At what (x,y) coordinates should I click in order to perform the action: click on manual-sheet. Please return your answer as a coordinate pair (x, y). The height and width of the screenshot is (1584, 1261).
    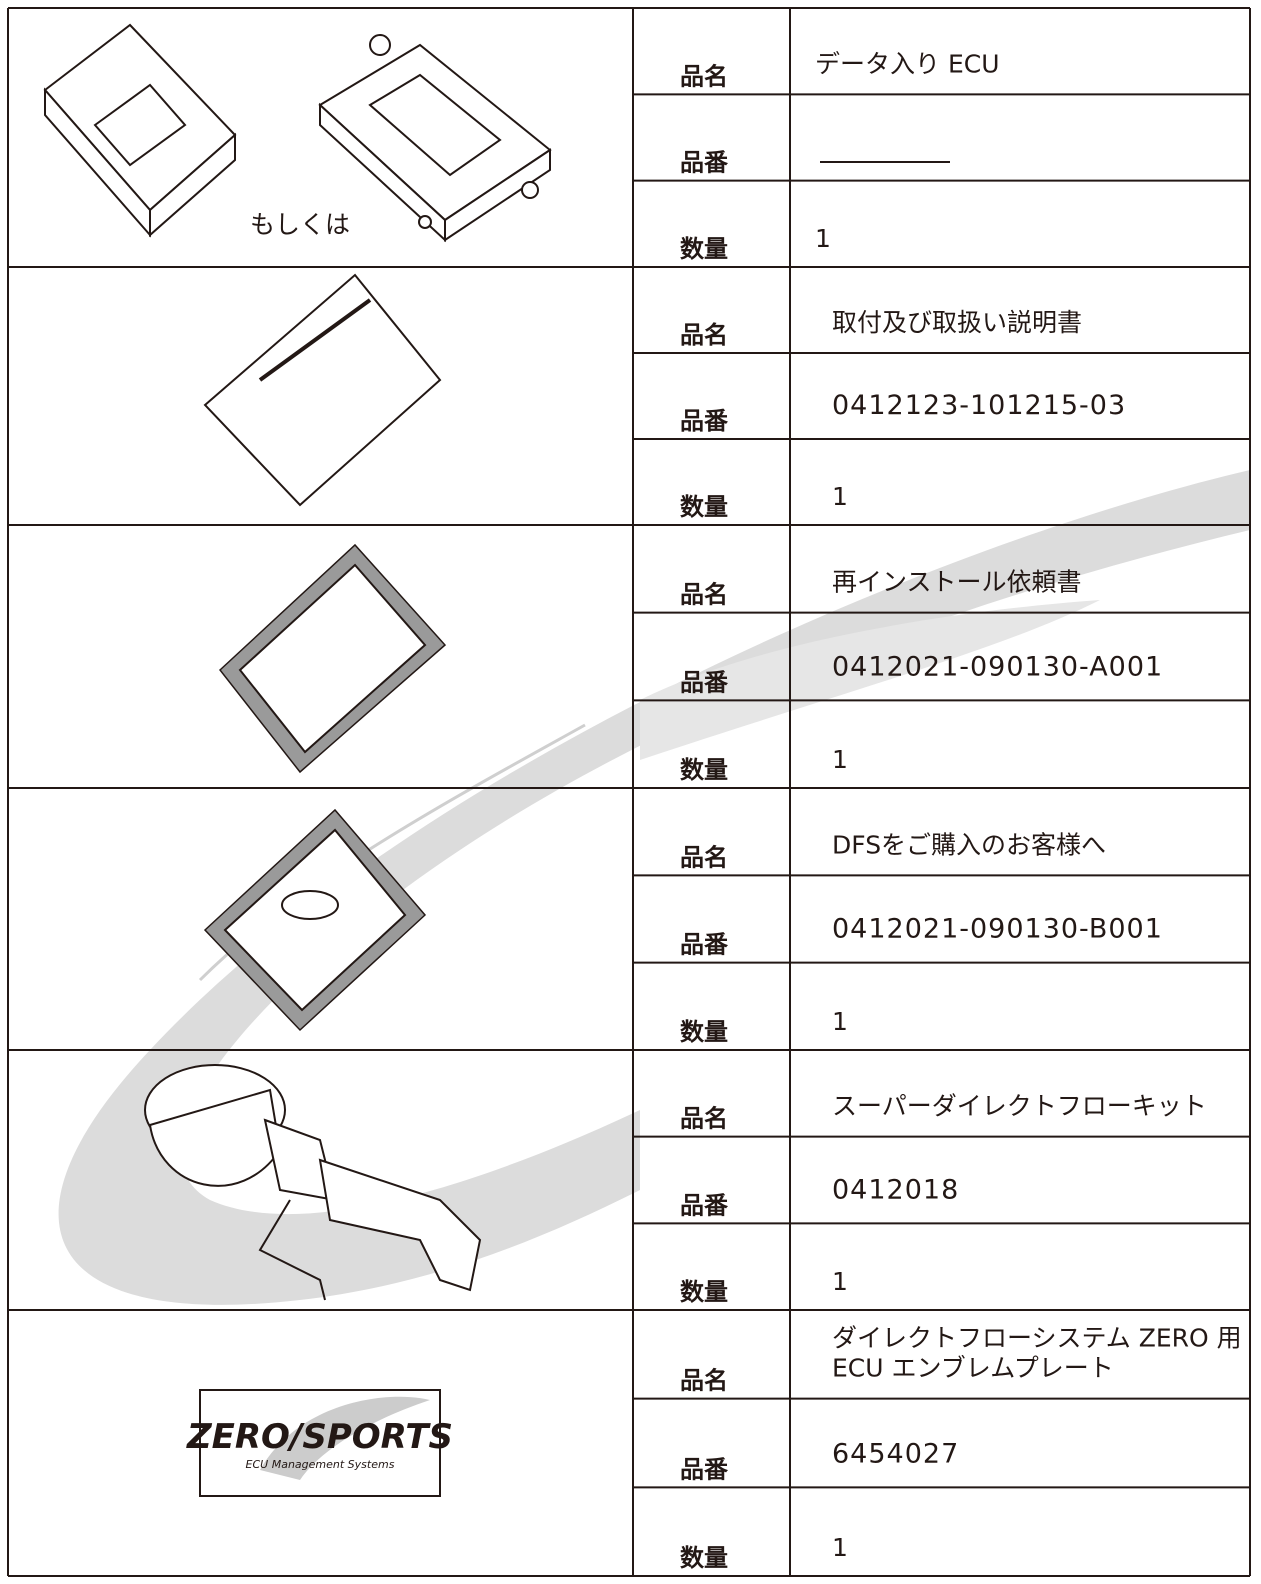
    Looking at the image, I should click on (322, 390).